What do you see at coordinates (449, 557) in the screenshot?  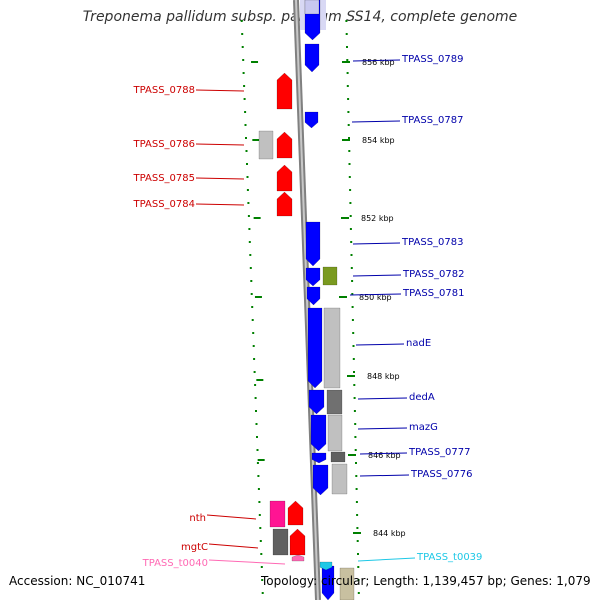 I see `gene-label-right: TPASS_t0039` at bounding box center [449, 557].